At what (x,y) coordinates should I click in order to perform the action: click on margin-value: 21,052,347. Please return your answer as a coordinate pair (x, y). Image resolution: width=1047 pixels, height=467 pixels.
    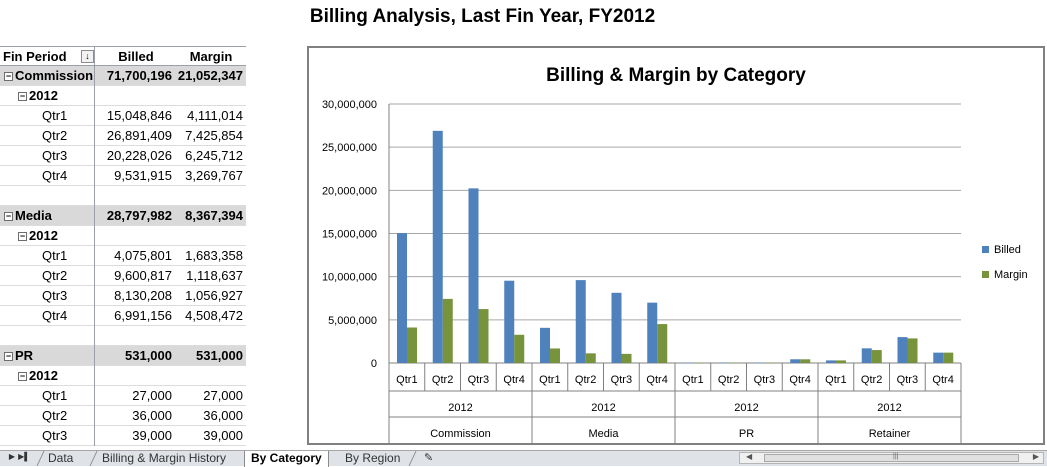
    Looking at the image, I should click on (210, 75).